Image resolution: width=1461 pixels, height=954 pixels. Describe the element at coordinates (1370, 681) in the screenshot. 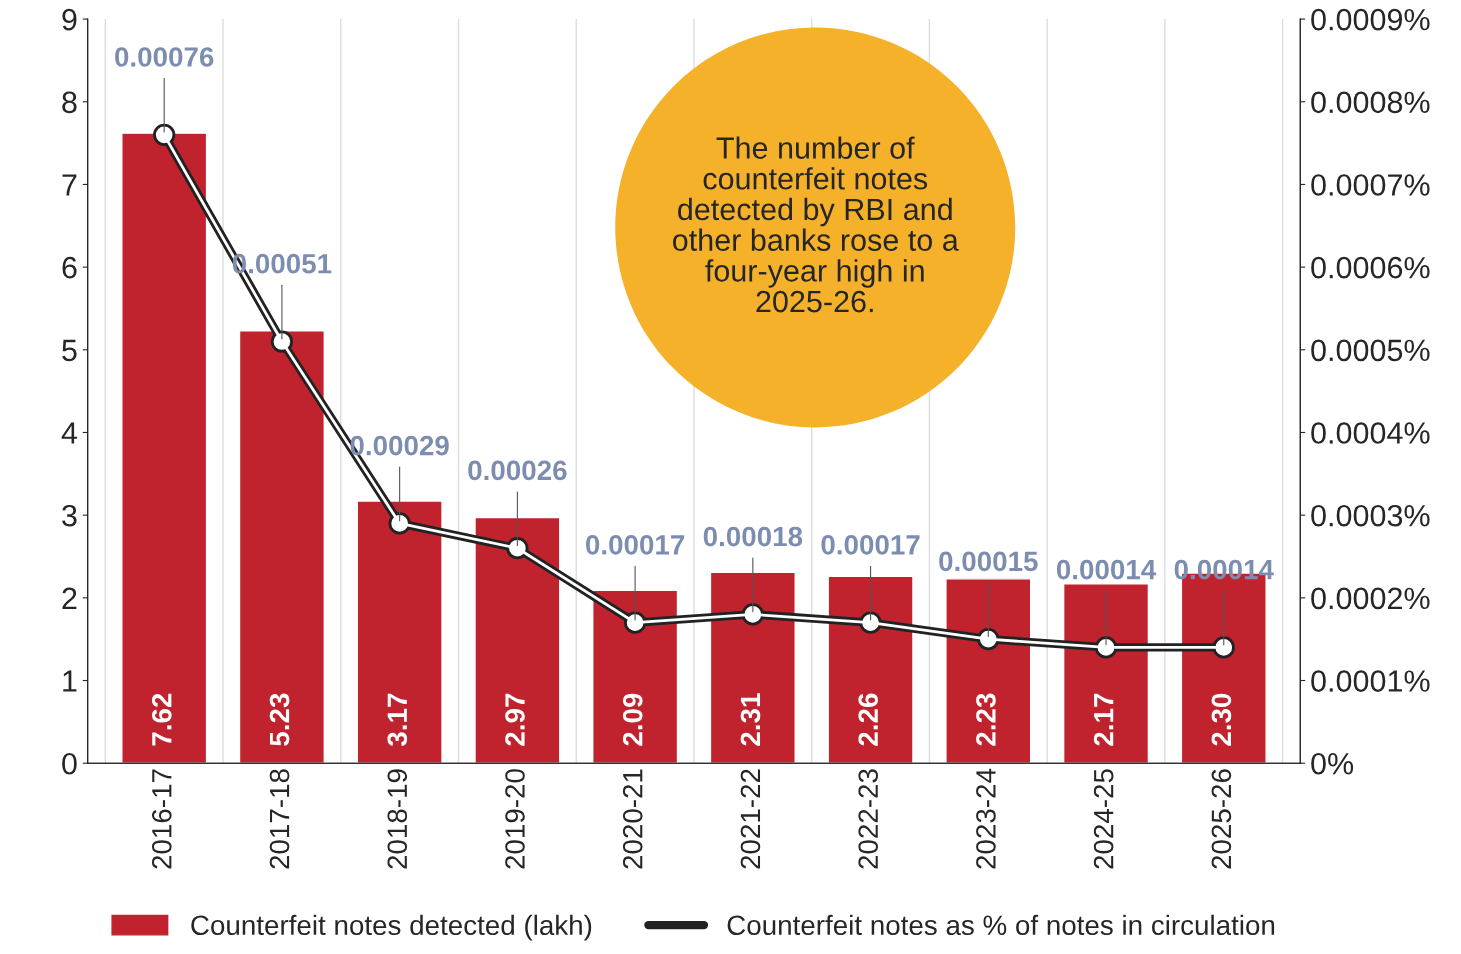

I see `y2-tick-label: 0.0001%` at that location.